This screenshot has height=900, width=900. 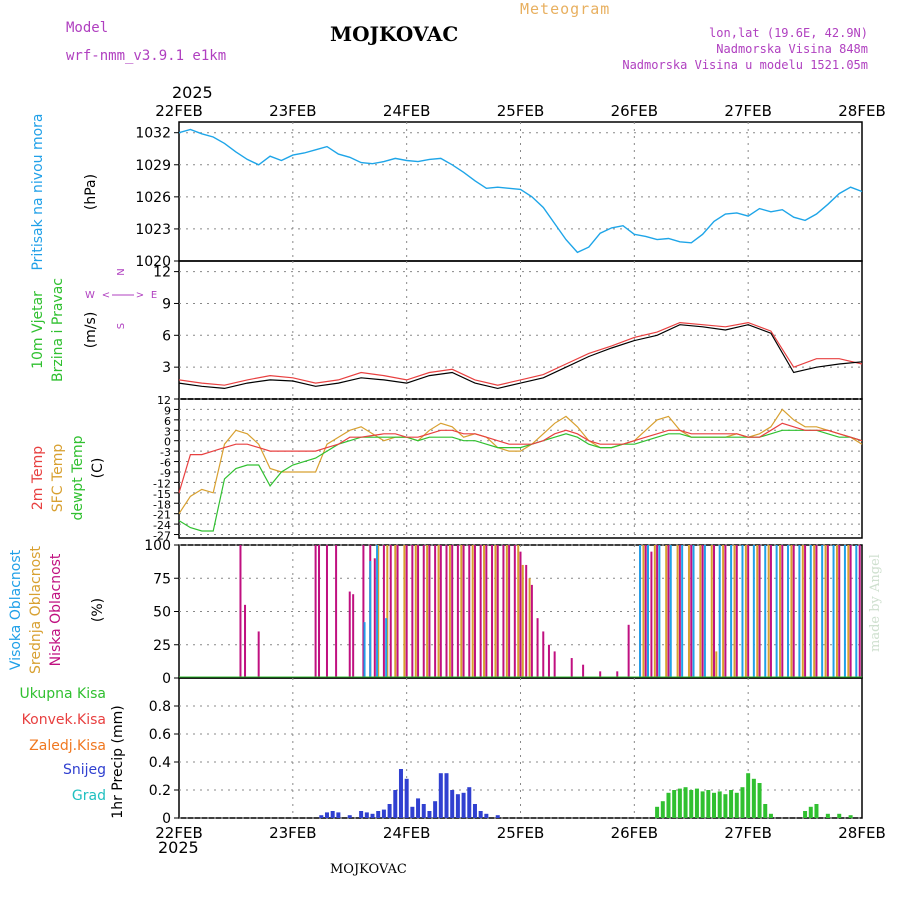 What do you see at coordinates (62, 694) in the screenshot?
I see `precip-legend-label: Ukupna Kisa` at bounding box center [62, 694].